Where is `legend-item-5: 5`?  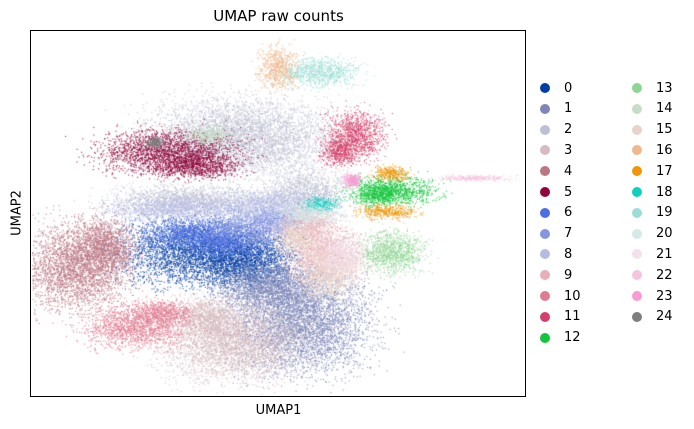 legend-item-5: 5 is located at coordinates (556, 192).